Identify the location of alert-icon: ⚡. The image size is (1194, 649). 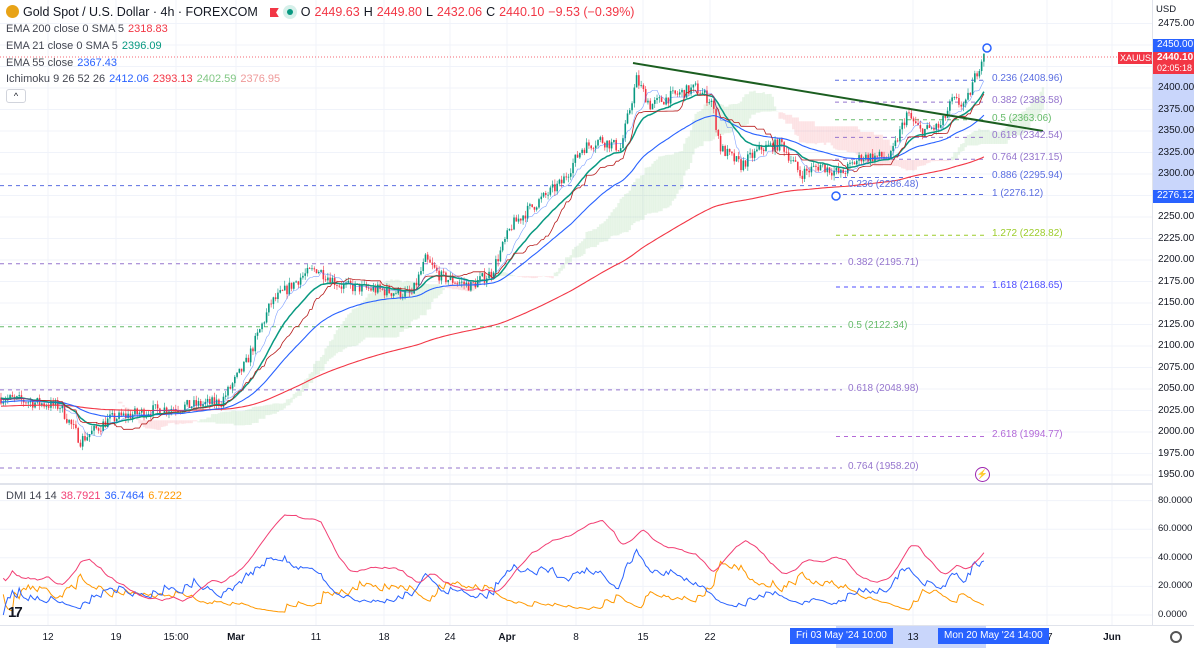
(982, 474).